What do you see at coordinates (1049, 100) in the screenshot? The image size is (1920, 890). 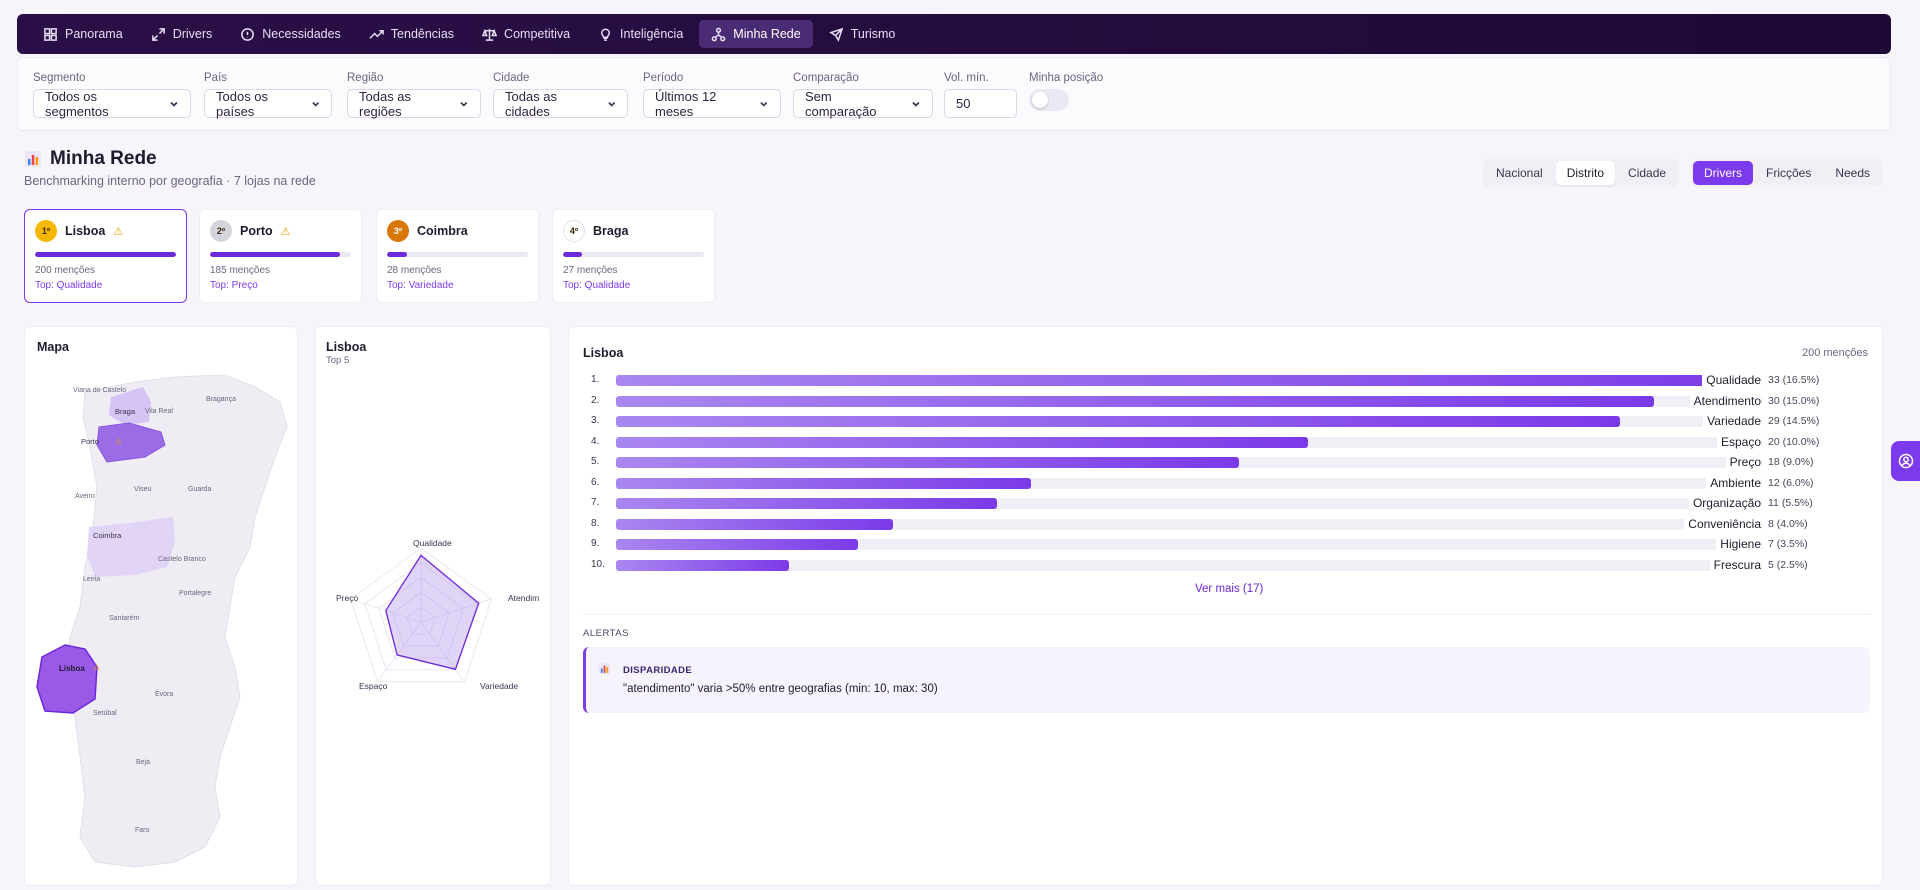 I see `posicao-toggle` at bounding box center [1049, 100].